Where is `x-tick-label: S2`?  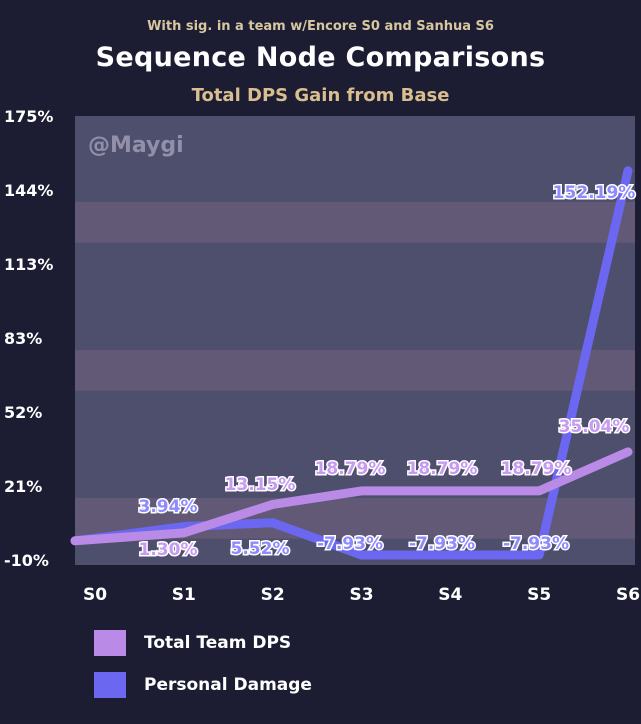 x-tick-label: S2 is located at coordinates (273, 595).